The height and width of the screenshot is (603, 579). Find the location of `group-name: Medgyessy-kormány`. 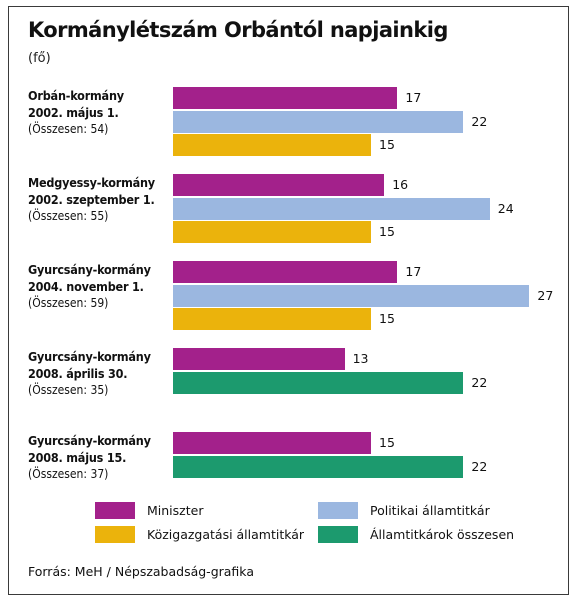

group-name: Medgyessy-kormány is located at coordinates (91, 182).